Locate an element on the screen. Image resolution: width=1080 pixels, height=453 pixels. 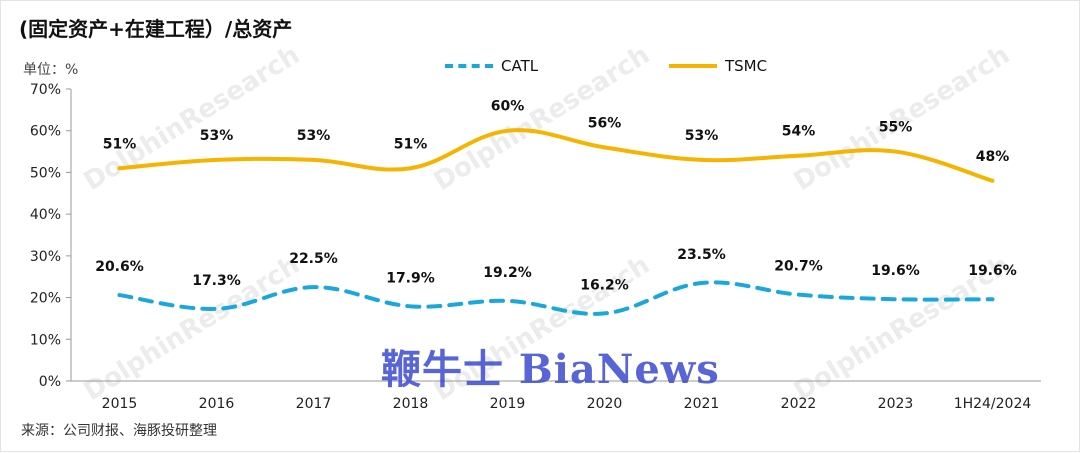
x-tick-label: 2020 is located at coordinates (605, 404).